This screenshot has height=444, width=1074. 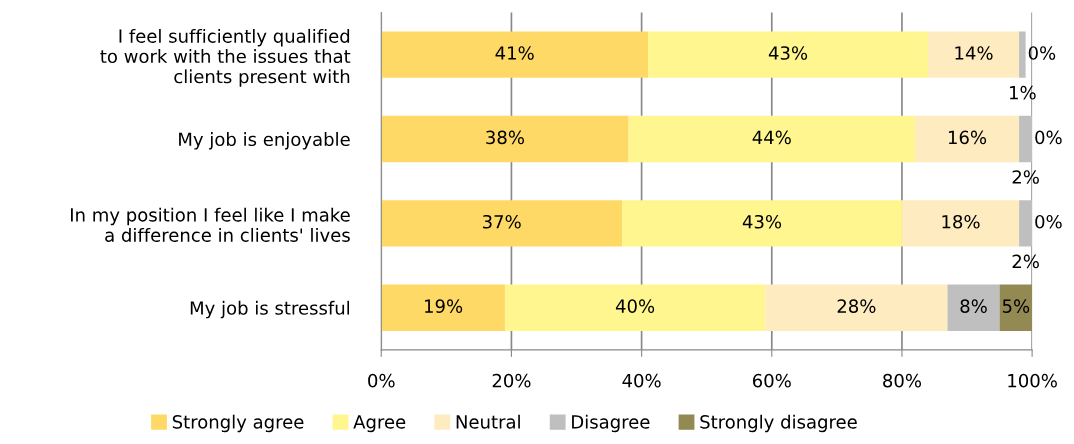 I want to click on data-label: 19%, so click(x=444, y=306).